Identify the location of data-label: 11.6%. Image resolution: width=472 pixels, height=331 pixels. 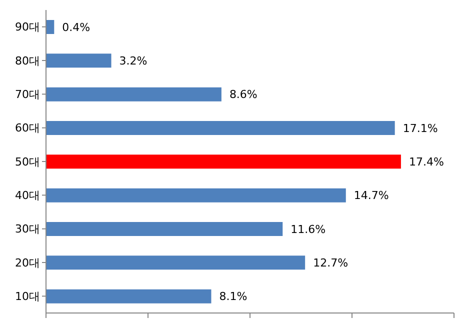
(308, 229).